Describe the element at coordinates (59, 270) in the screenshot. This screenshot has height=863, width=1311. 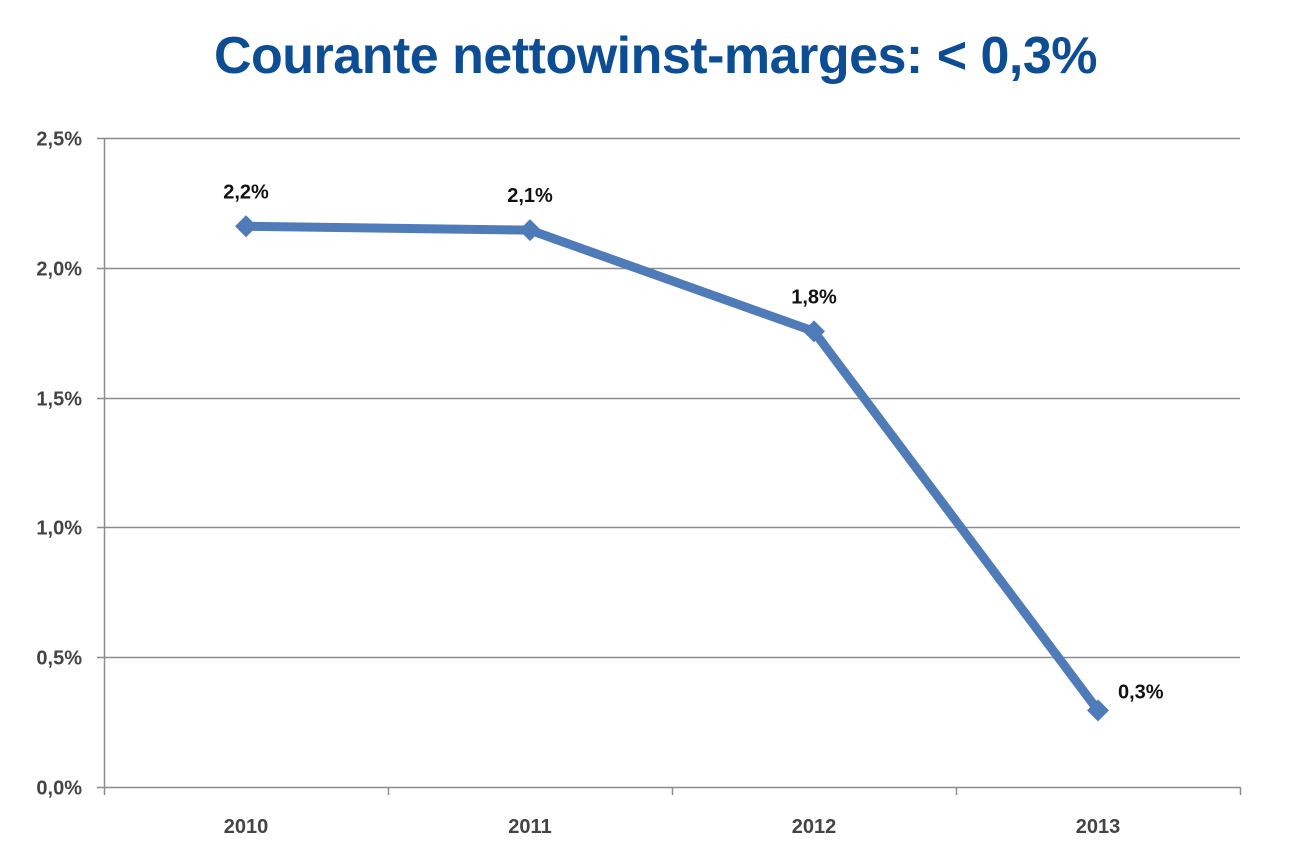
I see `y-tick-label: 2,0%` at that location.